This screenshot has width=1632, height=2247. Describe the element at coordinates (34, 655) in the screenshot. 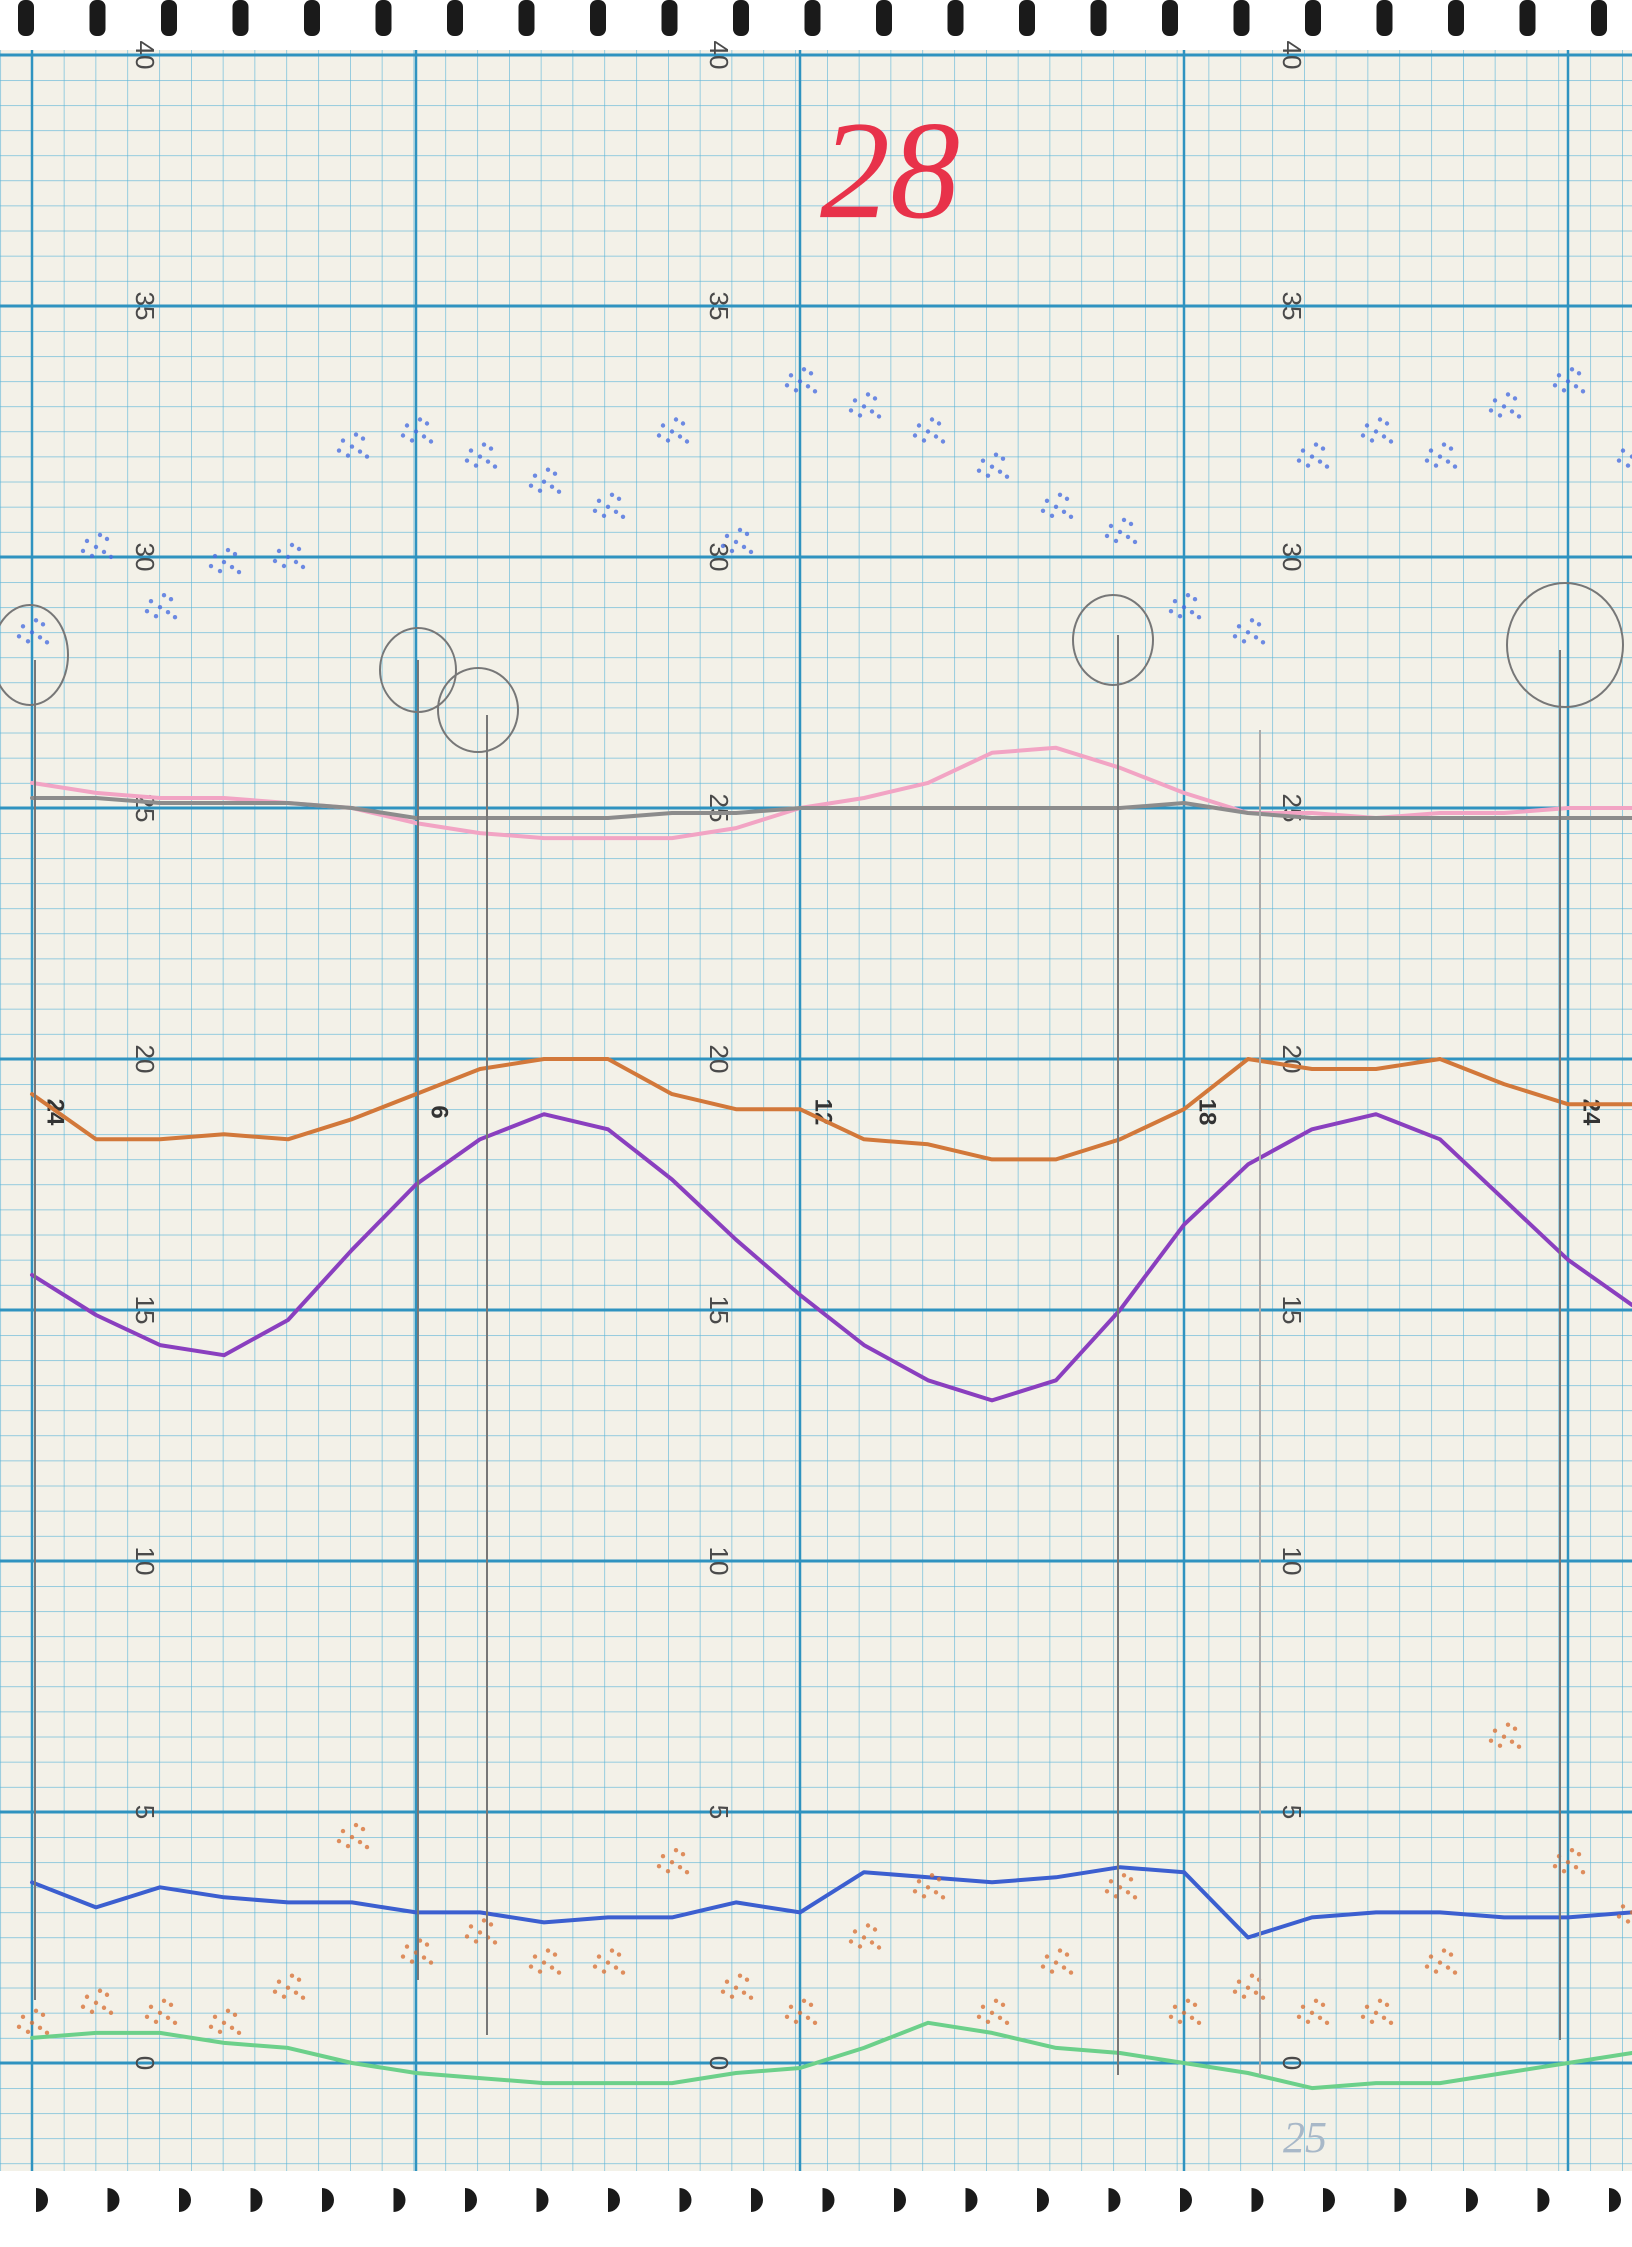

I see `event-circle` at that location.